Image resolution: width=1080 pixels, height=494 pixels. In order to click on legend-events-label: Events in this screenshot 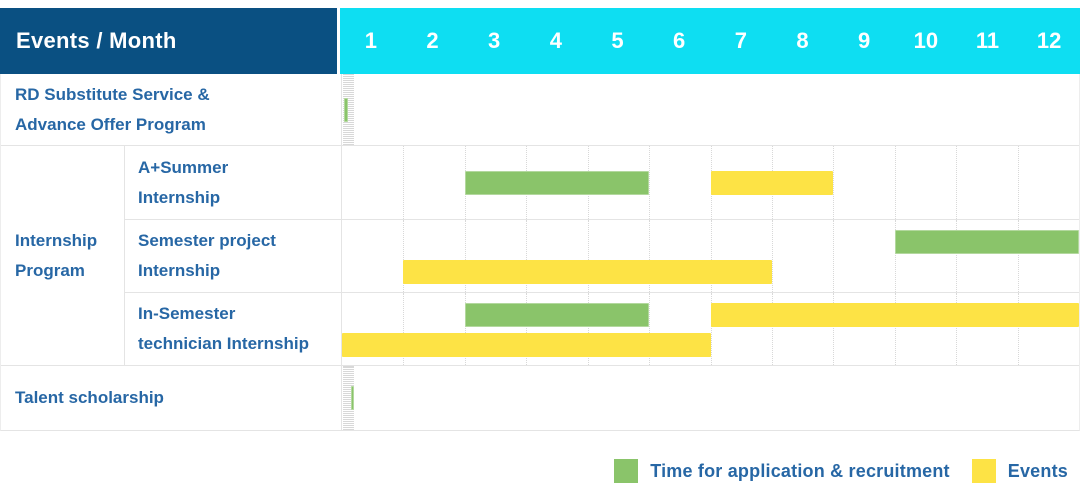, I will do `click(1037, 470)`.